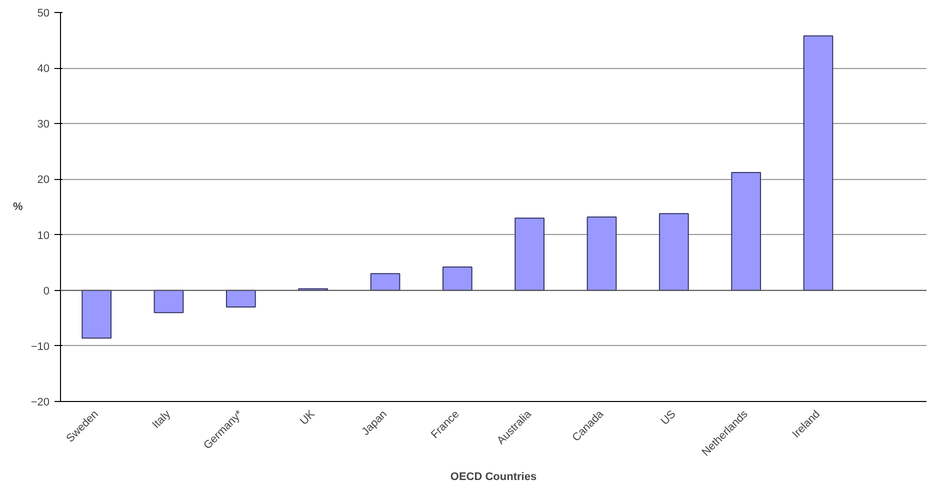 The image size is (936, 485). Describe the element at coordinates (493, 476) in the screenshot. I see `x-axis-title: OECD Countries` at that location.